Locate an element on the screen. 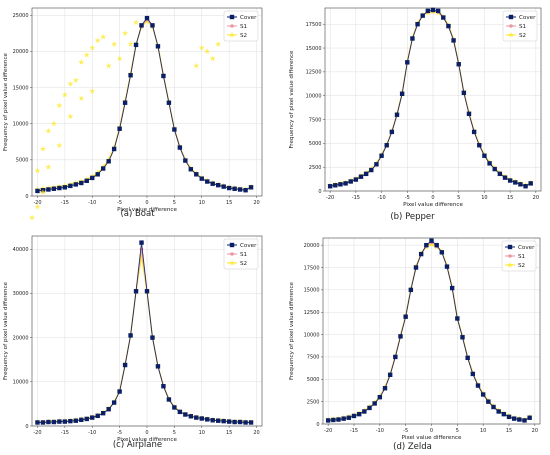  x-tick-label: 10 is located at coordinates (483, 431).